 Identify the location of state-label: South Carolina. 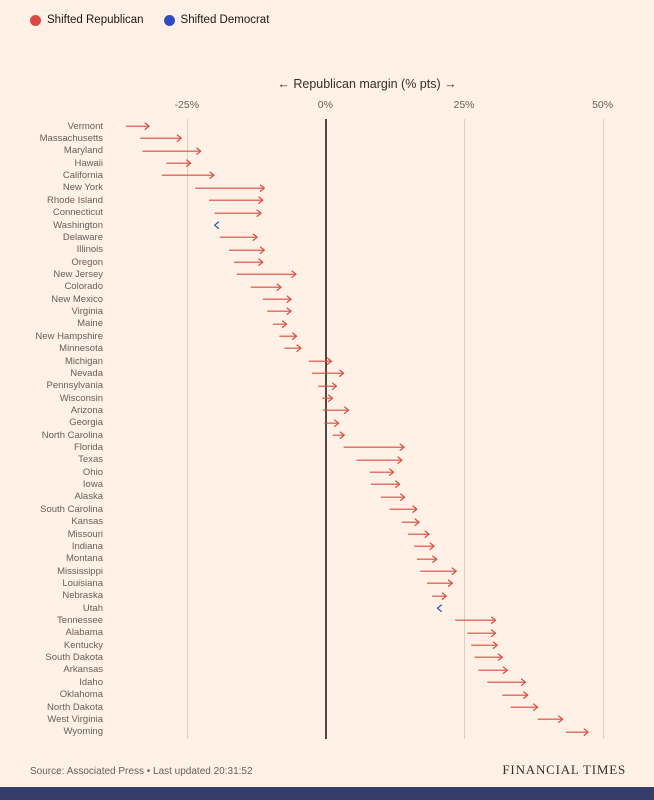
(71, 509).